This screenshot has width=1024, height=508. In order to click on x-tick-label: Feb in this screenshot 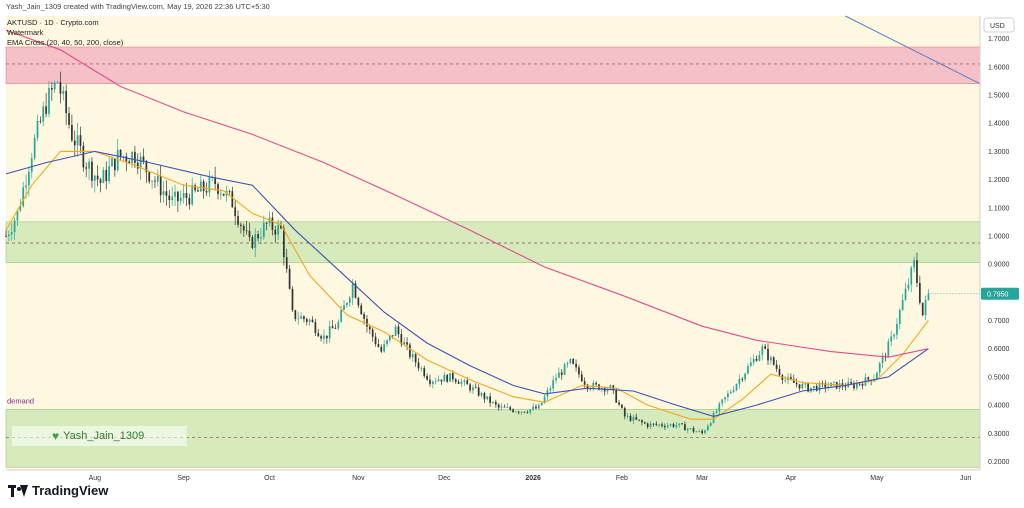, I will do `click(622, 478)`.